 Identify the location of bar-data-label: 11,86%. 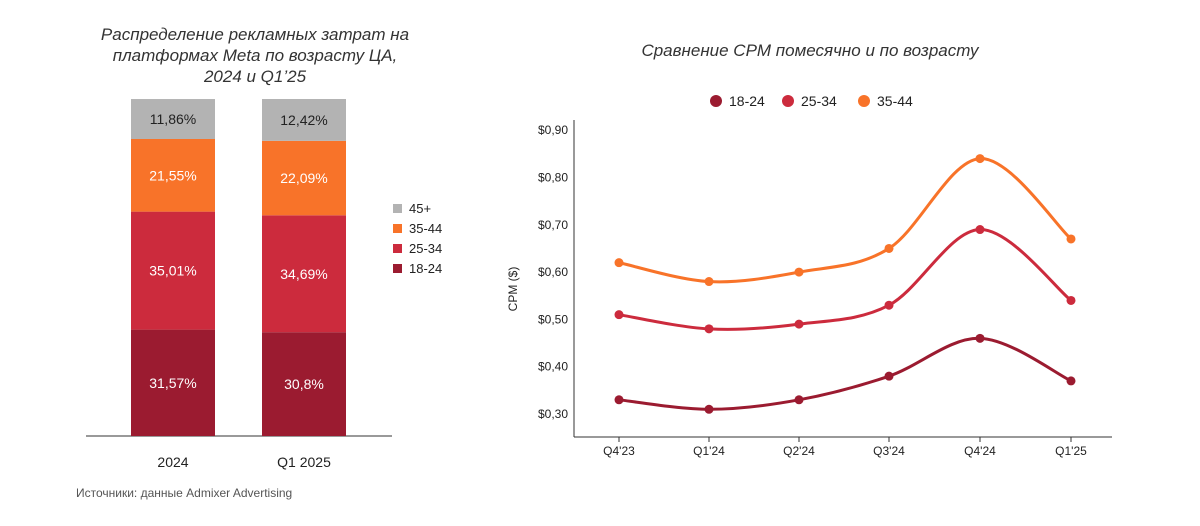
(173, 119).